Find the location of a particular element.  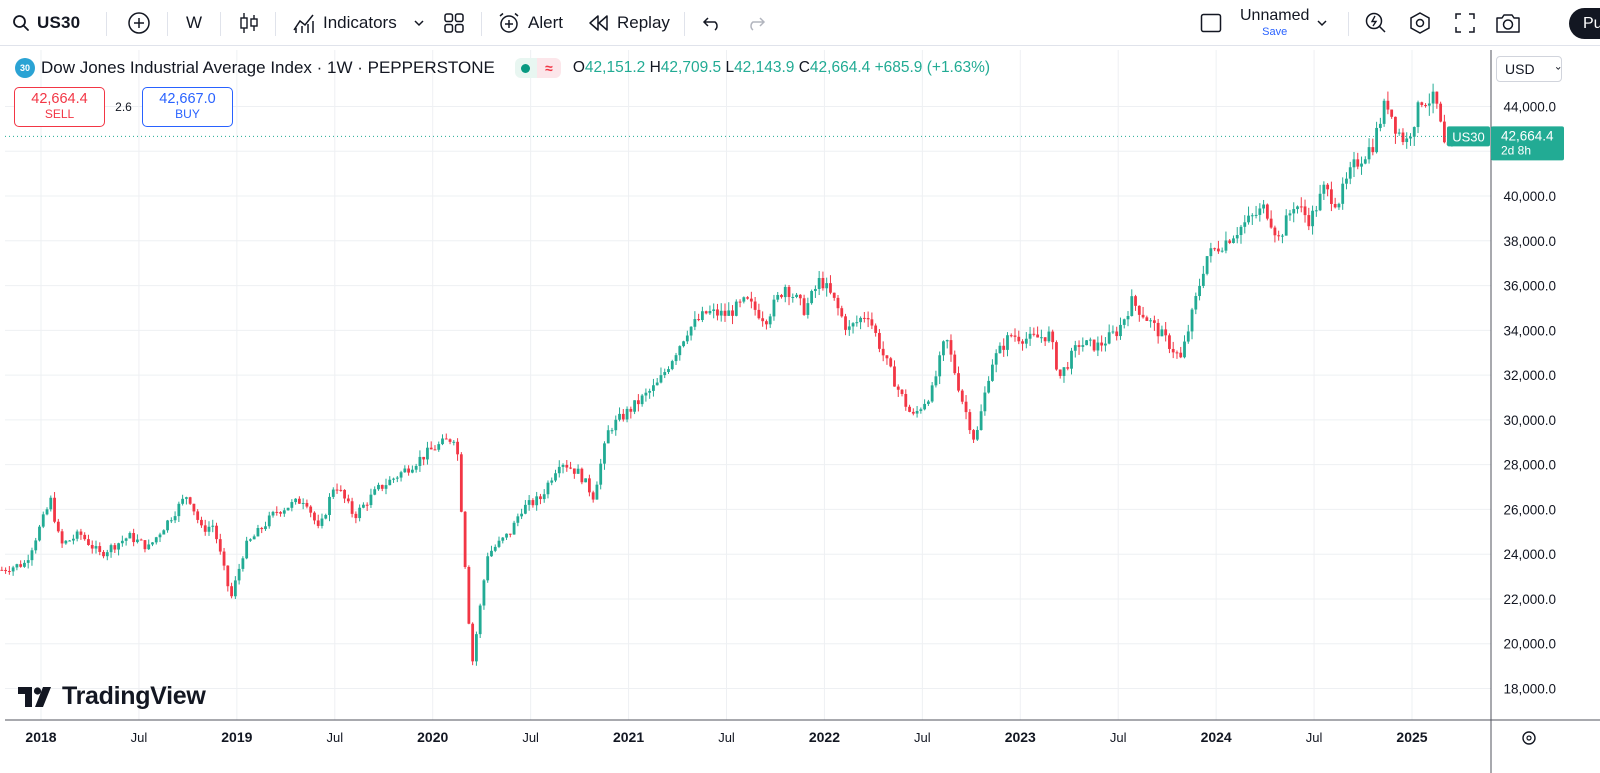

symbol-tag-label: US30 is located at coordinates (1468, 136).